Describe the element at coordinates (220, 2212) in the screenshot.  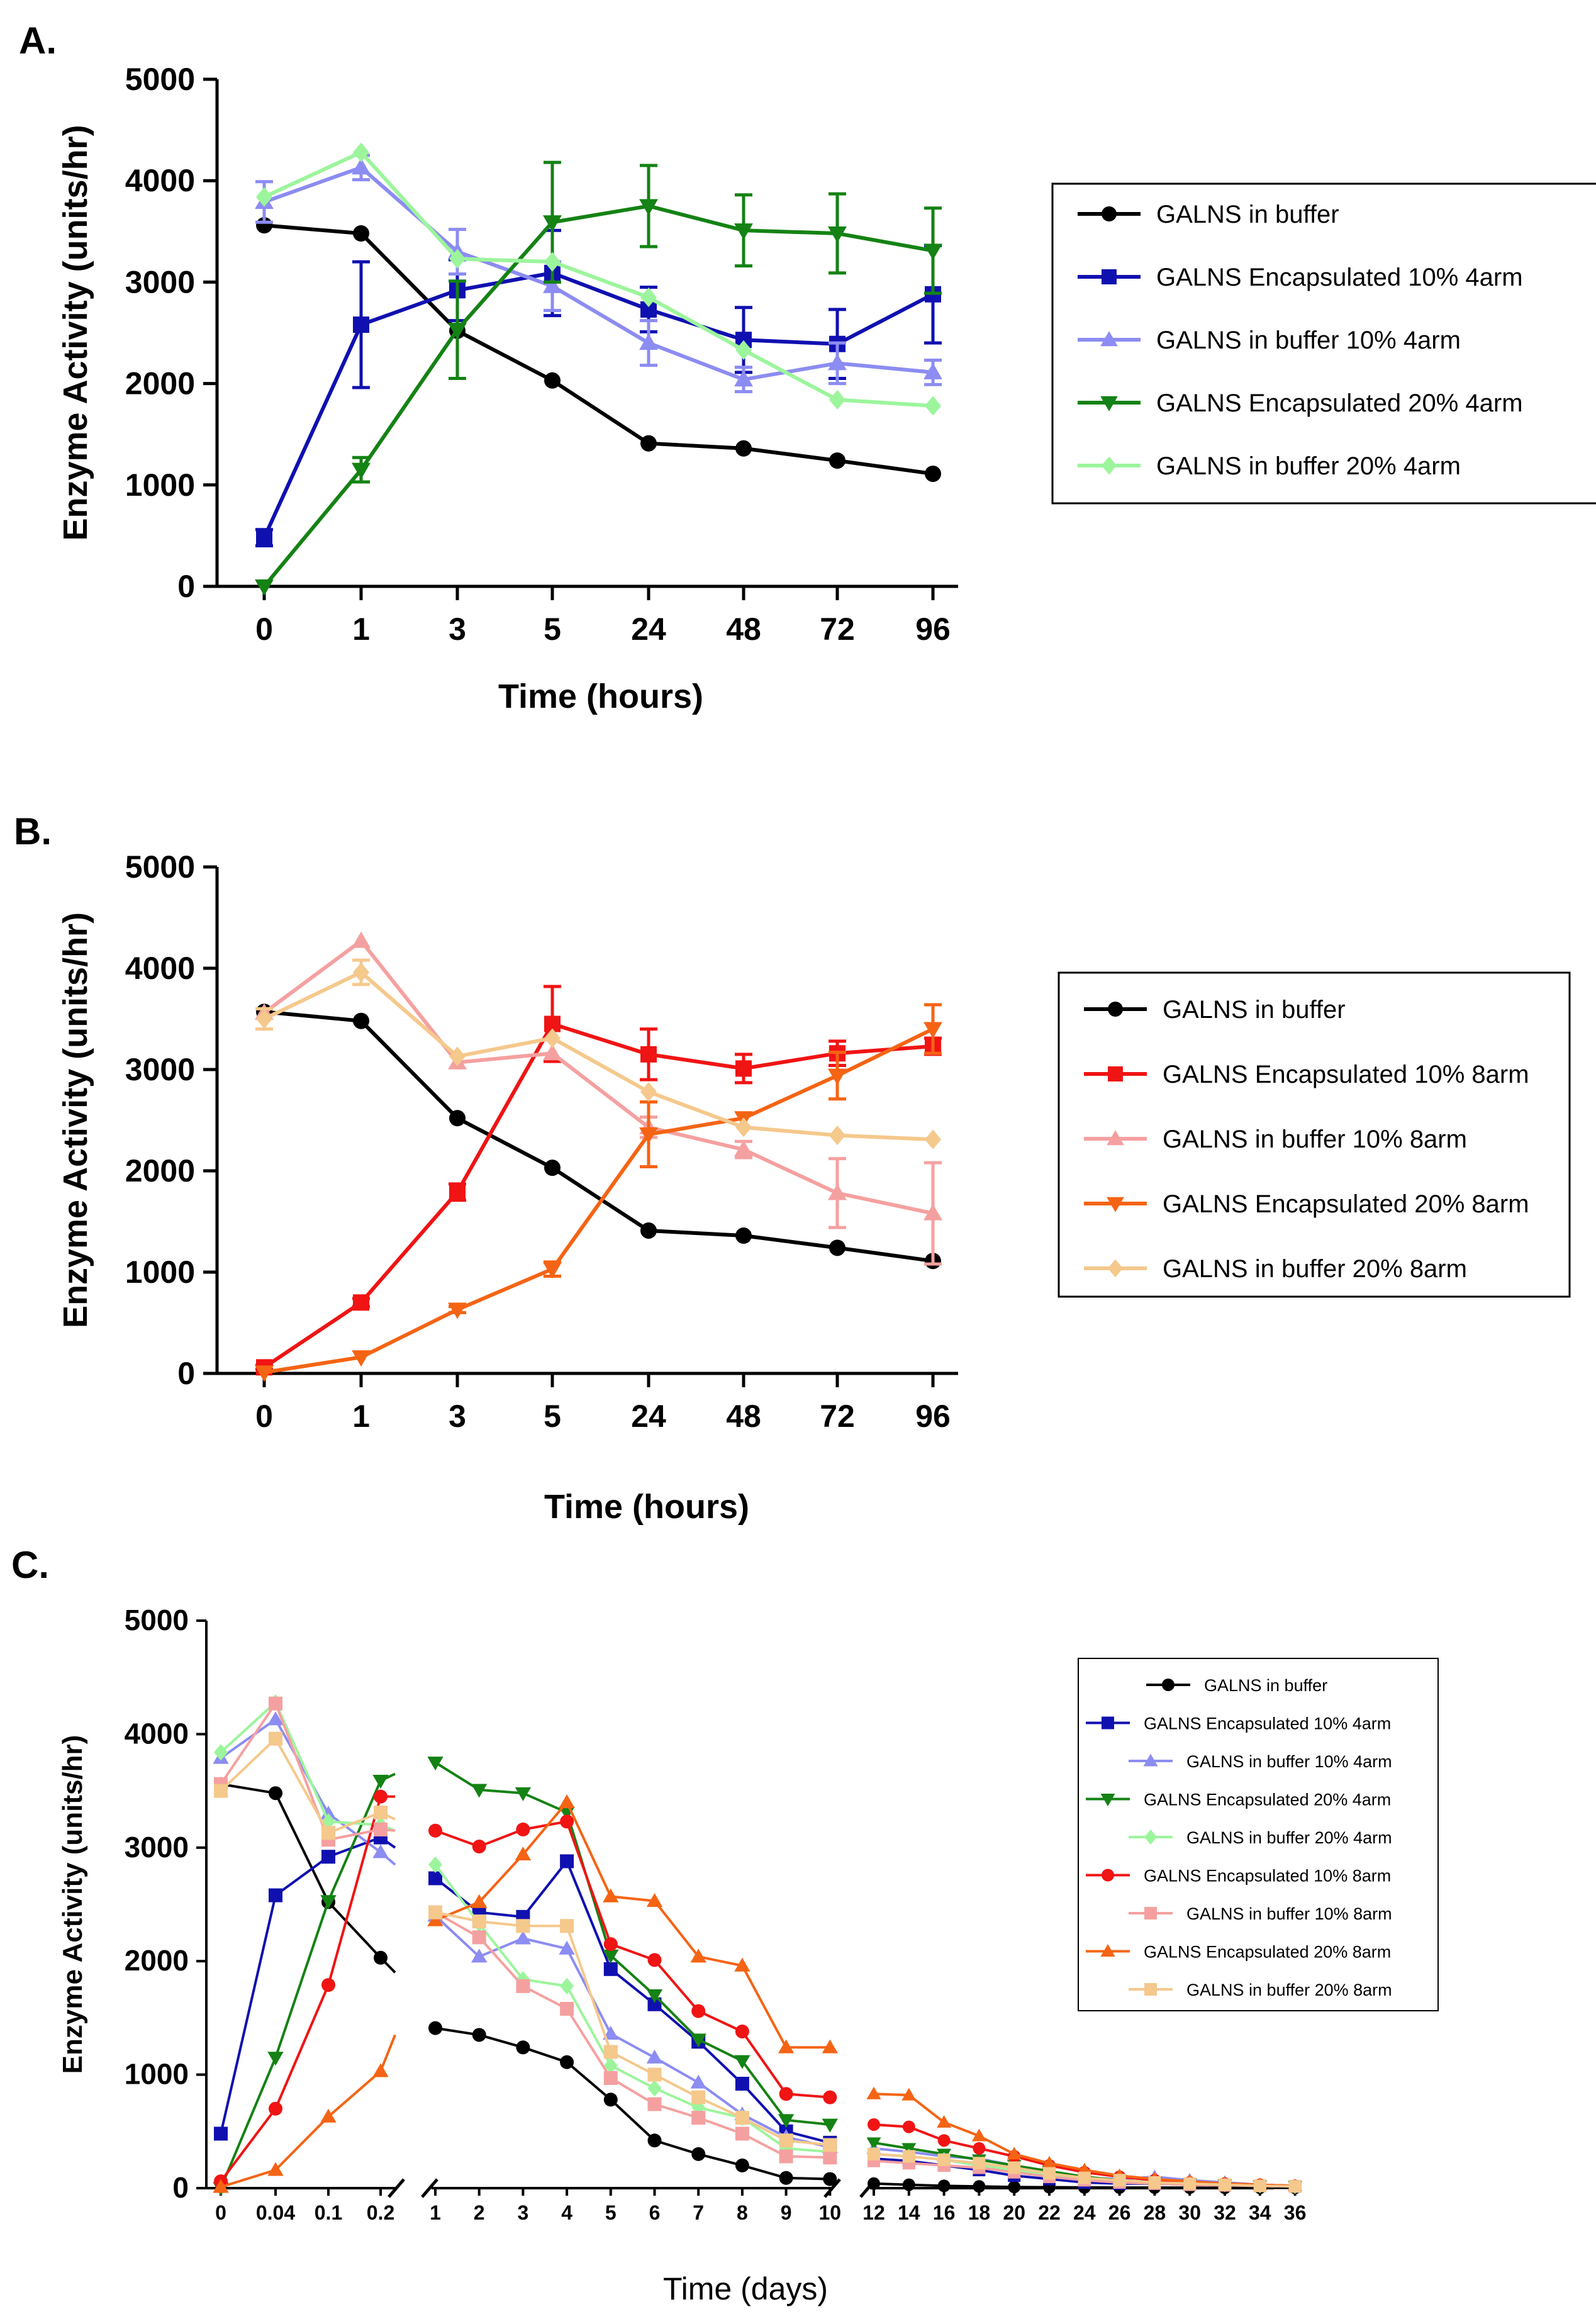
I see `x-tick-label: 0` at that location.